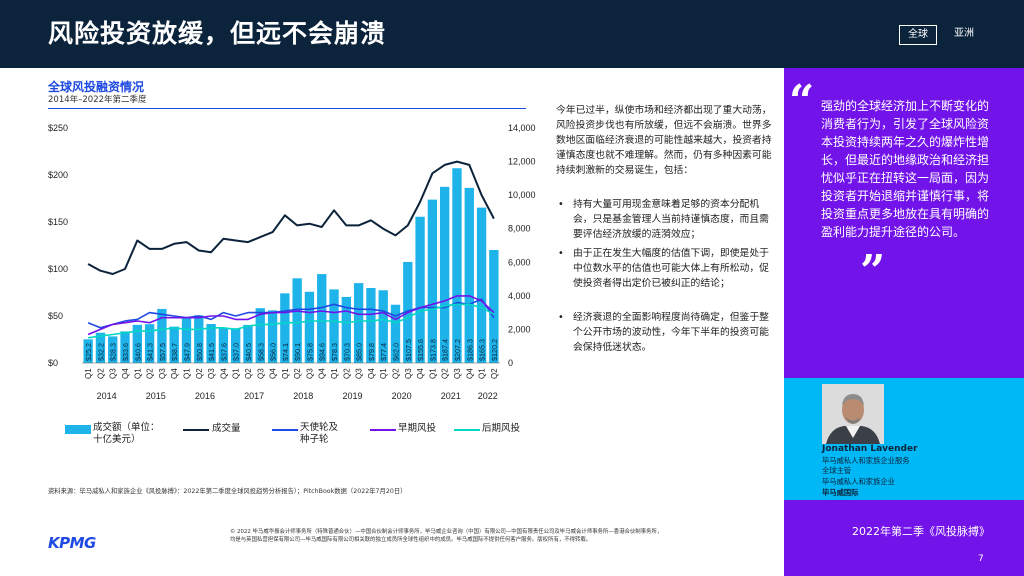  I want to click on open-quote-icon: “, so click(802, 101).